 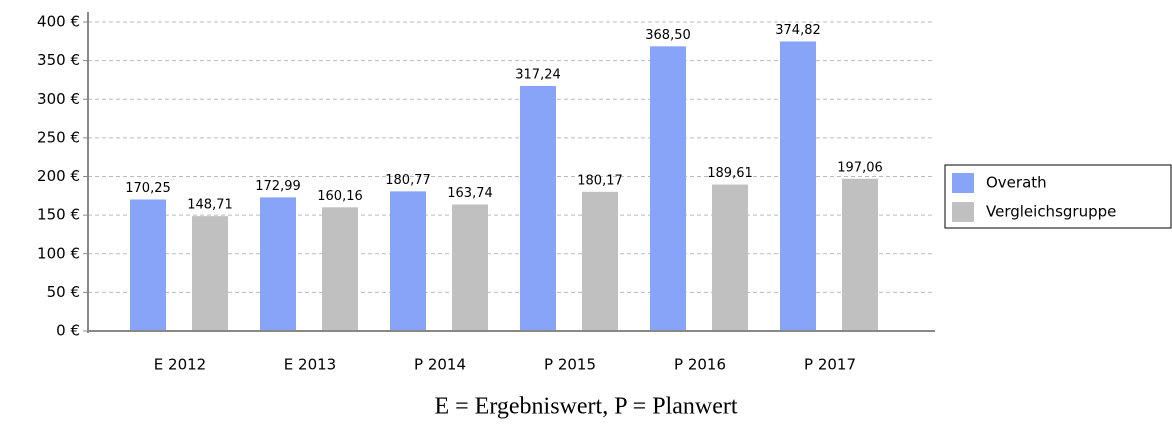 What do you see at coordinates (860, 167) in the screenshot?
I see `value-label: 197,06` at bounding box center [860, 167].